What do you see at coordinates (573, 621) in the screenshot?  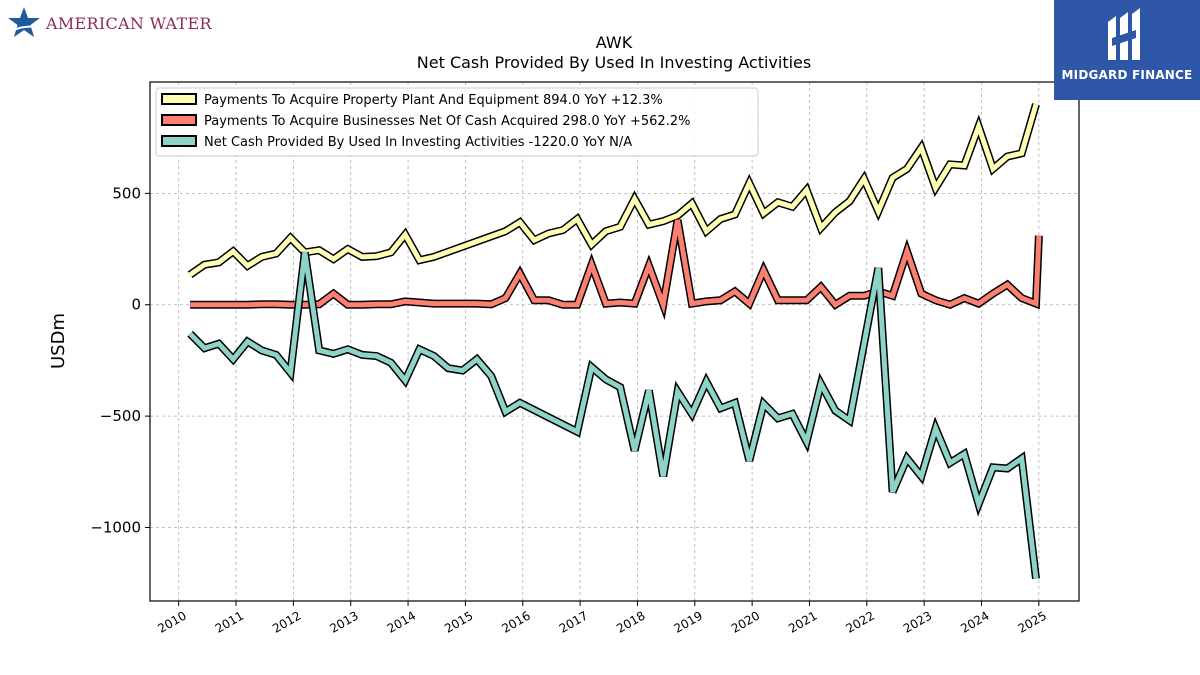 I see `x-tick-label: 2017` at bounding box center [573, 621].